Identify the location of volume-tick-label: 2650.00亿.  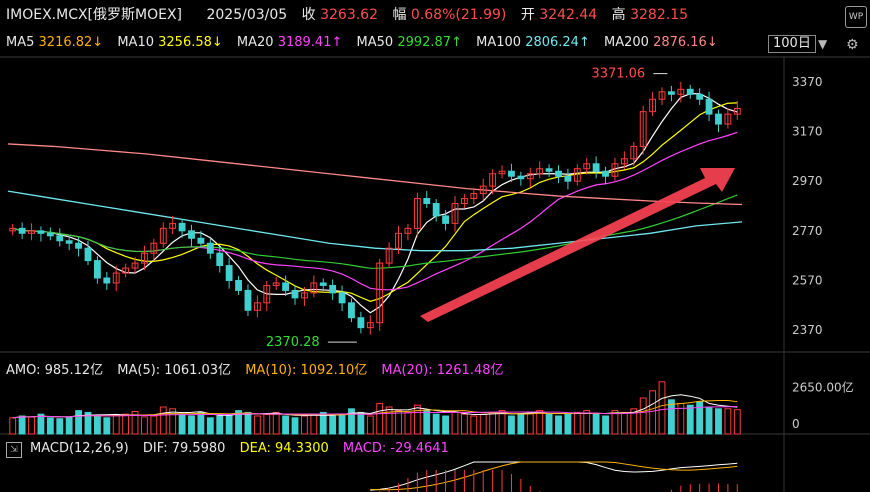
(823, 386).